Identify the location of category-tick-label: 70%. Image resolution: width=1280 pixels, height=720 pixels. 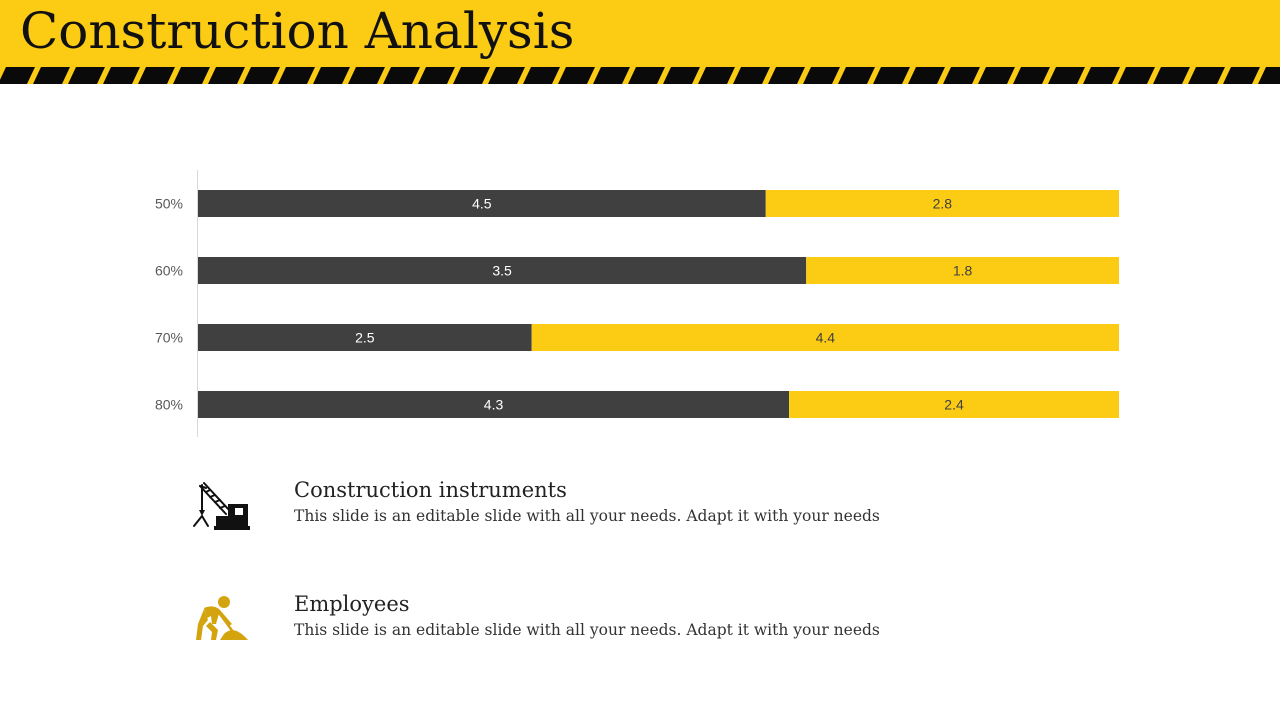
(169, 338).